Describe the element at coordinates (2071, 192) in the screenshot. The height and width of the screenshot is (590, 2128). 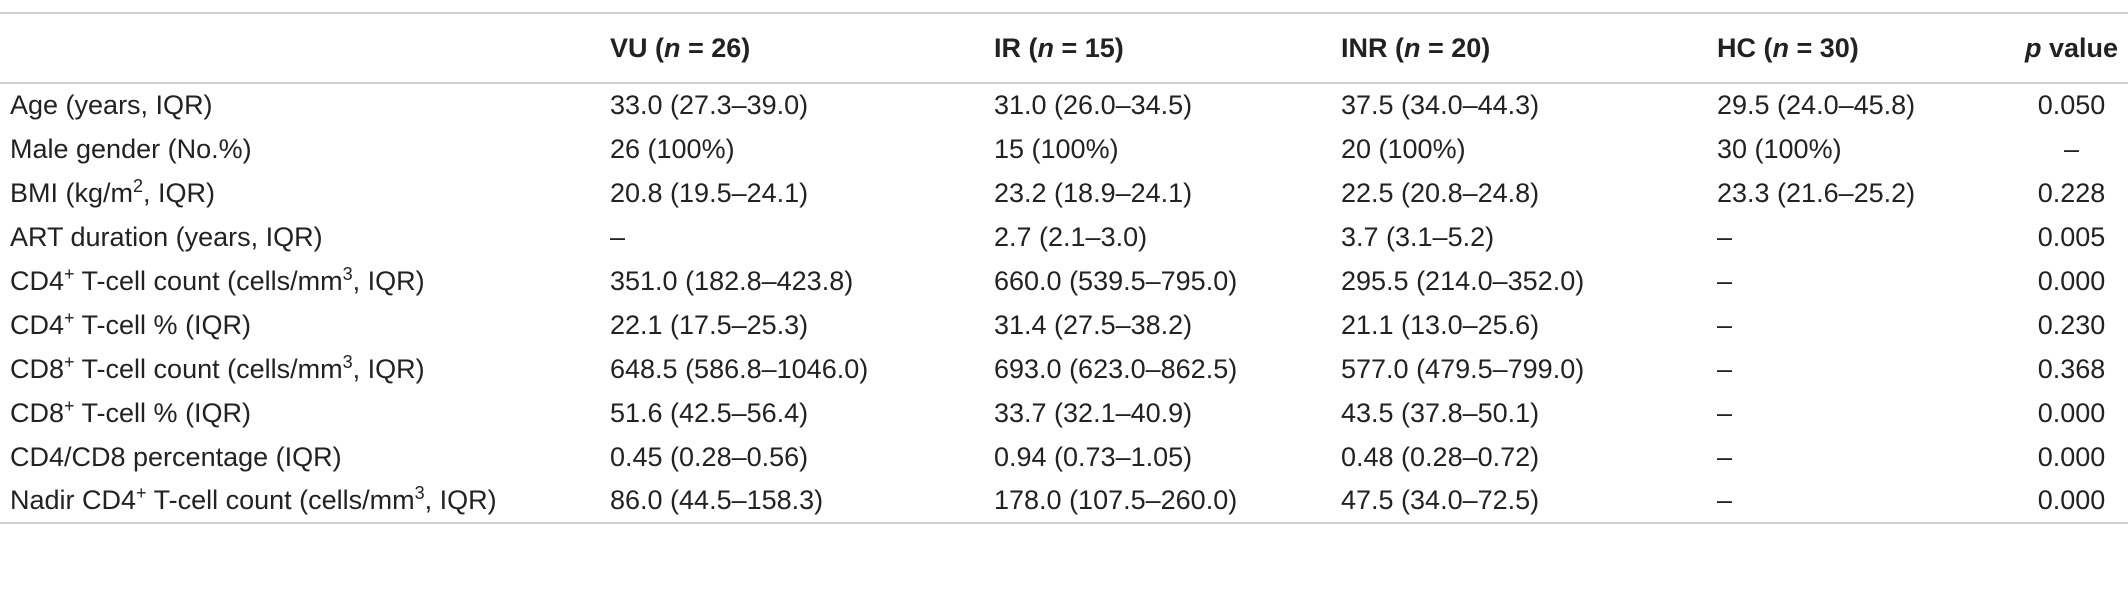
I see `cell-p-value: 0.228` at that location.